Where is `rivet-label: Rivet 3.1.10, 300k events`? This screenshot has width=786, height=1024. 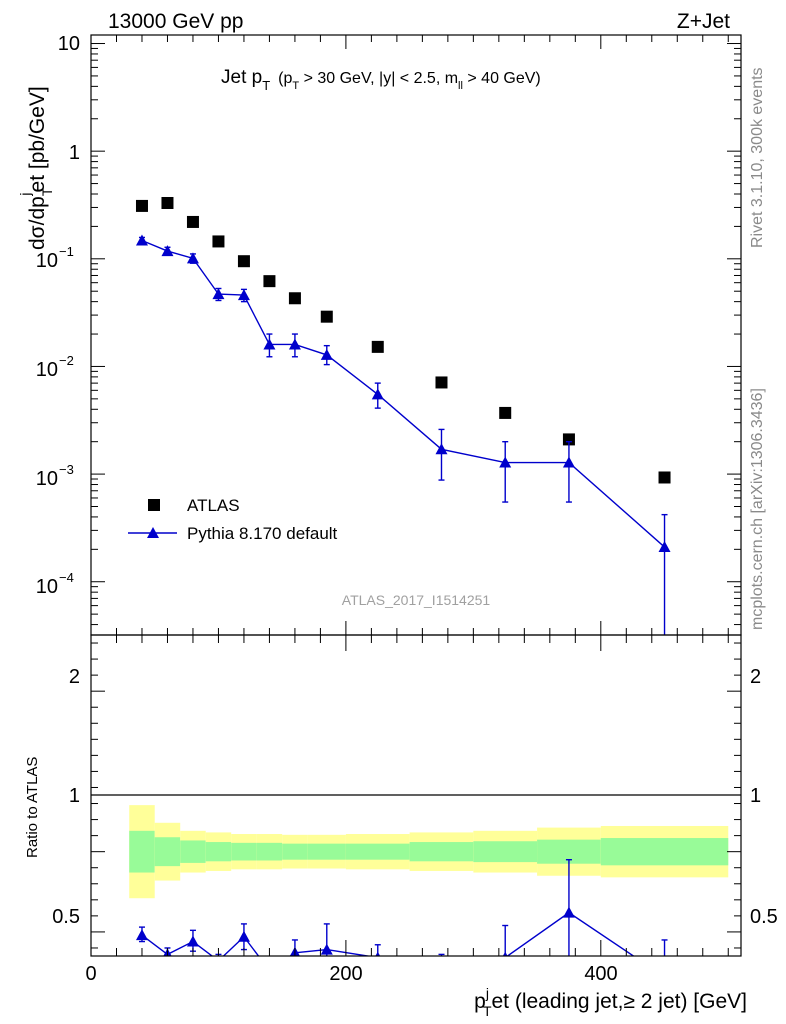 rivet-label: Rivet 3.1.10, 300k events is located at coordinates (757, 157).